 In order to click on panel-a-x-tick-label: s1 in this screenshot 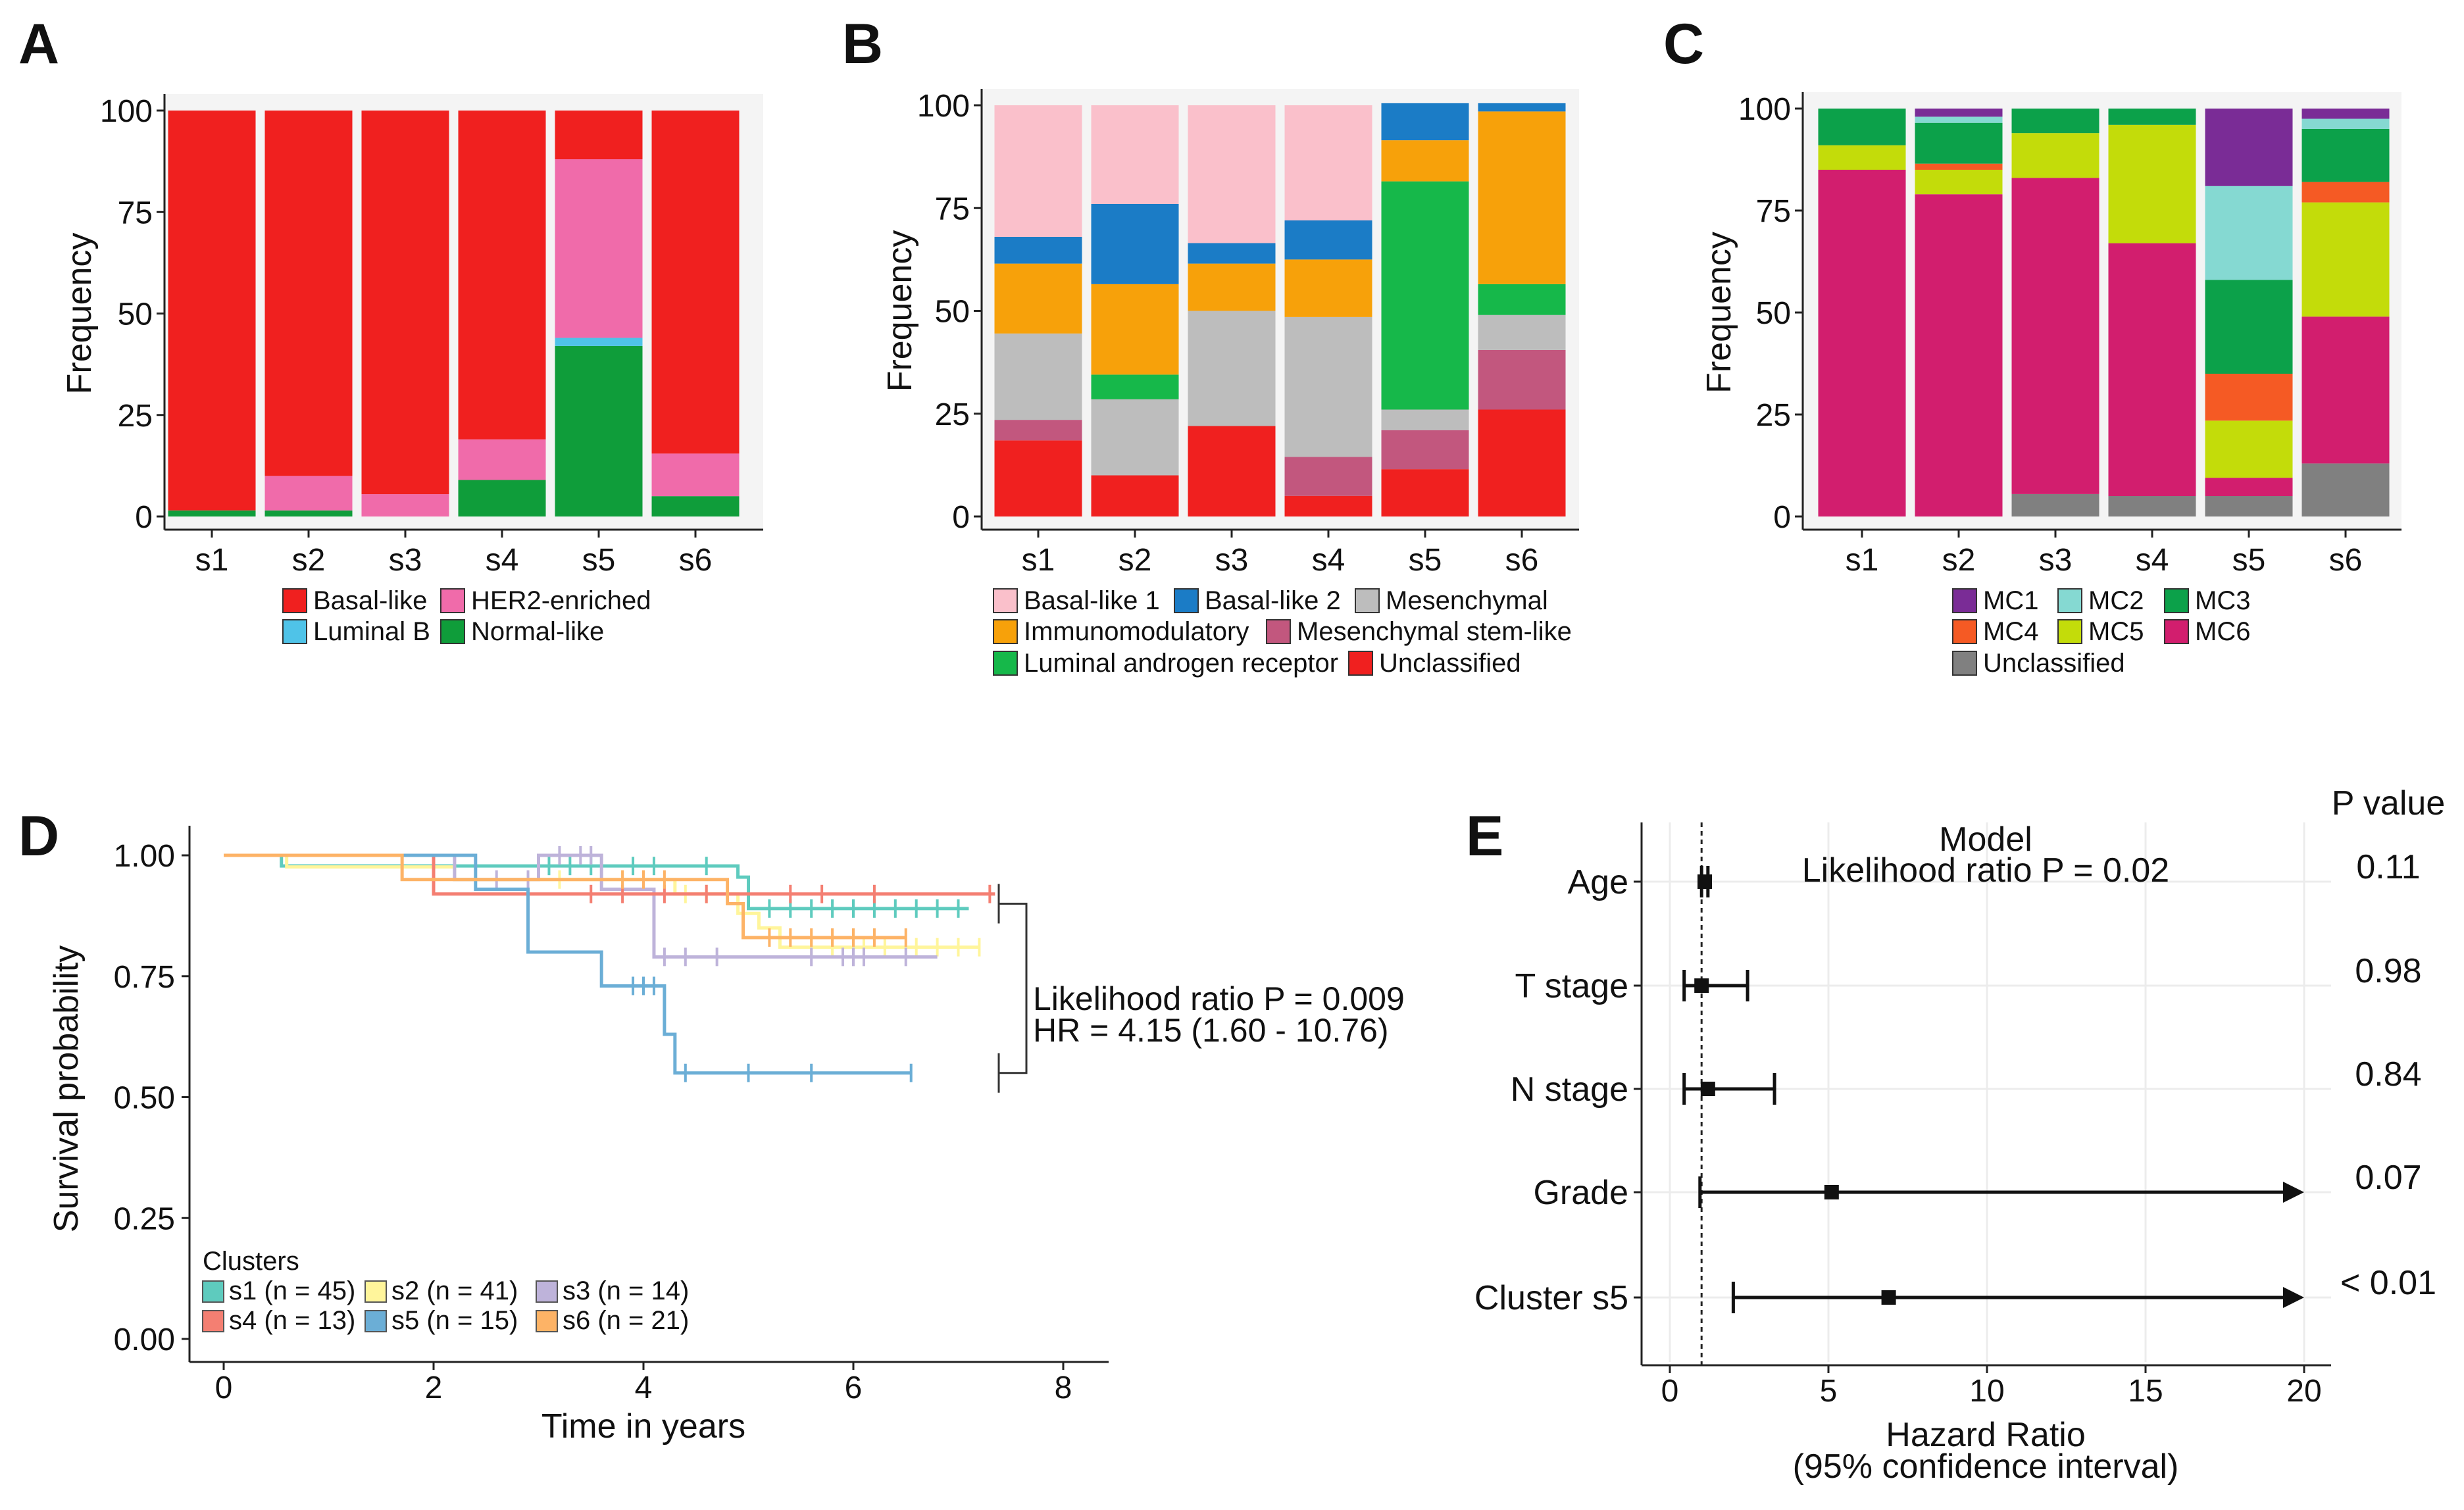, I will do `click(212, 560)`.